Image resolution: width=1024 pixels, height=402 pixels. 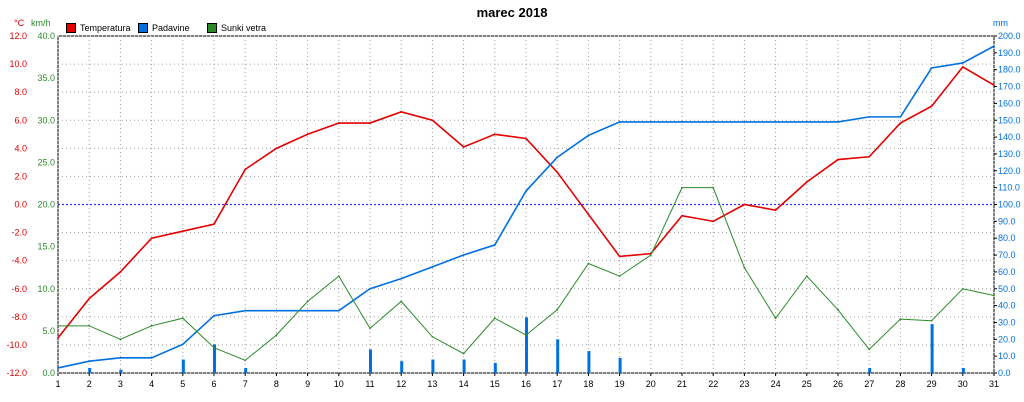 What do you see at coordinates (1009, 70) in the screenshot?
I see `tick-label-rain: 180.0` at bounding box center [1009, 70].